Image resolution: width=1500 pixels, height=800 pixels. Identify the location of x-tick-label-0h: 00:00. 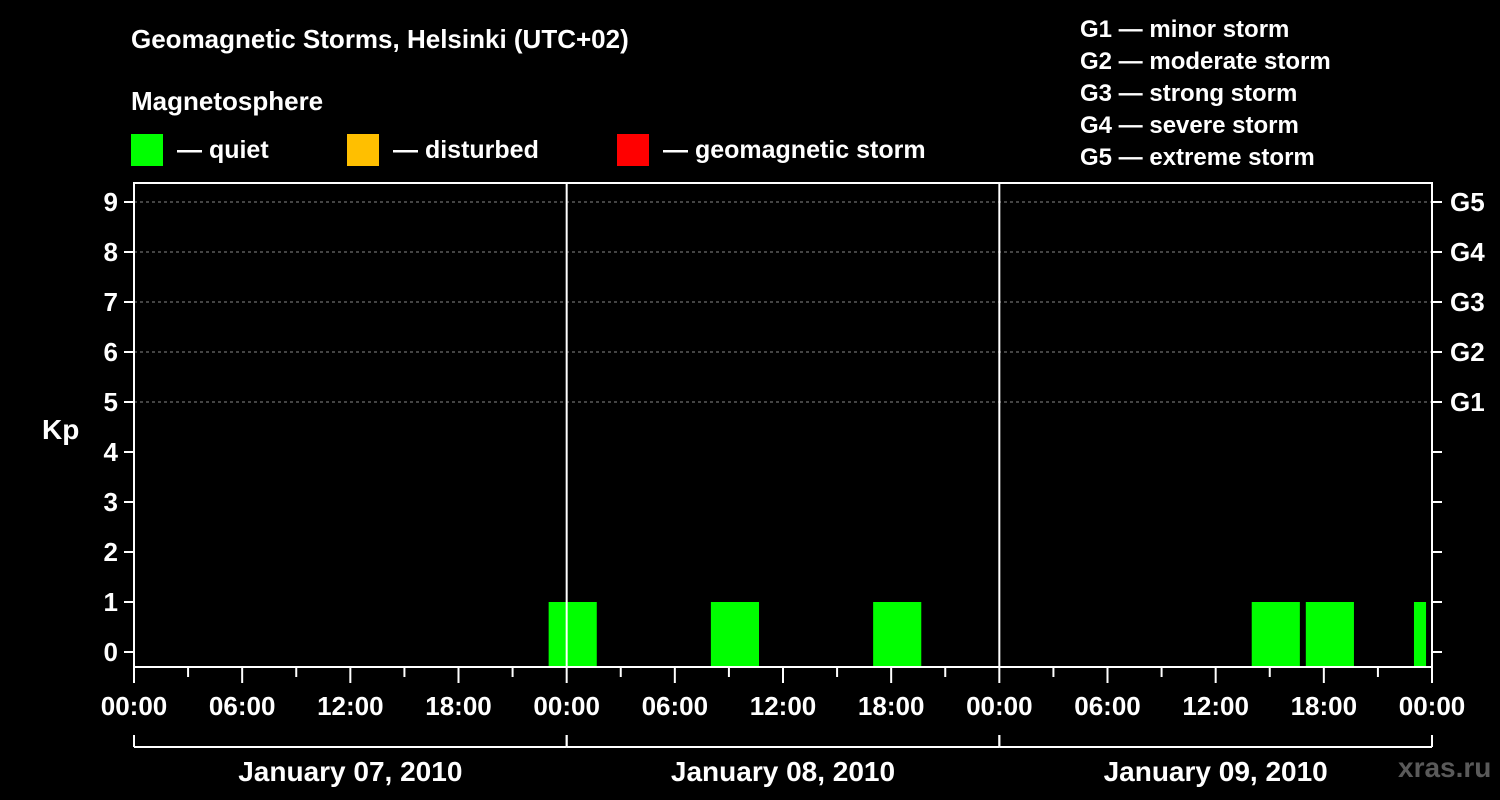
(134, 706).